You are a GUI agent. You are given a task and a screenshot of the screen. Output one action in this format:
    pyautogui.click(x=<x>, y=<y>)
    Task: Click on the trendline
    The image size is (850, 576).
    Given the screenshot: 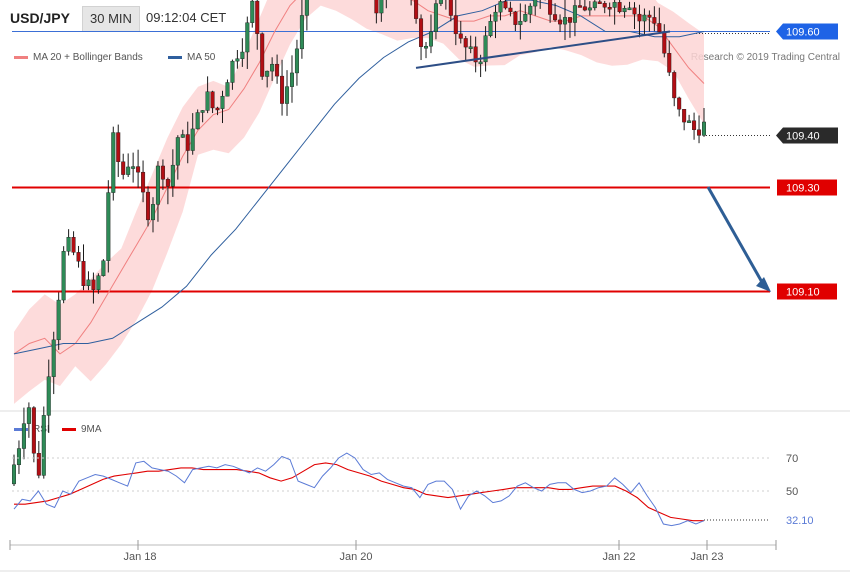 What is the action you would take?
    pyautogui.click(x=543, y=49)
    